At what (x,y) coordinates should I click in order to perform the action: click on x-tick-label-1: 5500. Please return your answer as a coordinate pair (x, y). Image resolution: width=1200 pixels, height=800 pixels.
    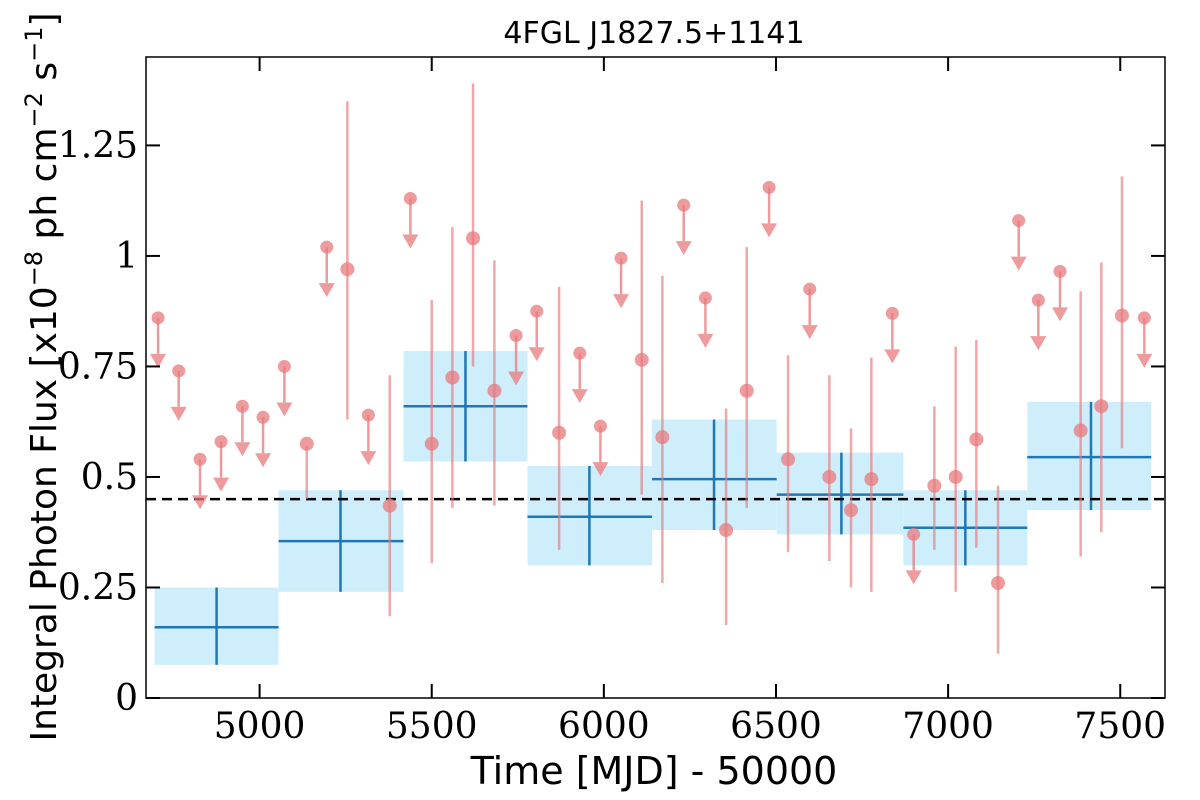
    Looking at the image, I should click on (432, 726).